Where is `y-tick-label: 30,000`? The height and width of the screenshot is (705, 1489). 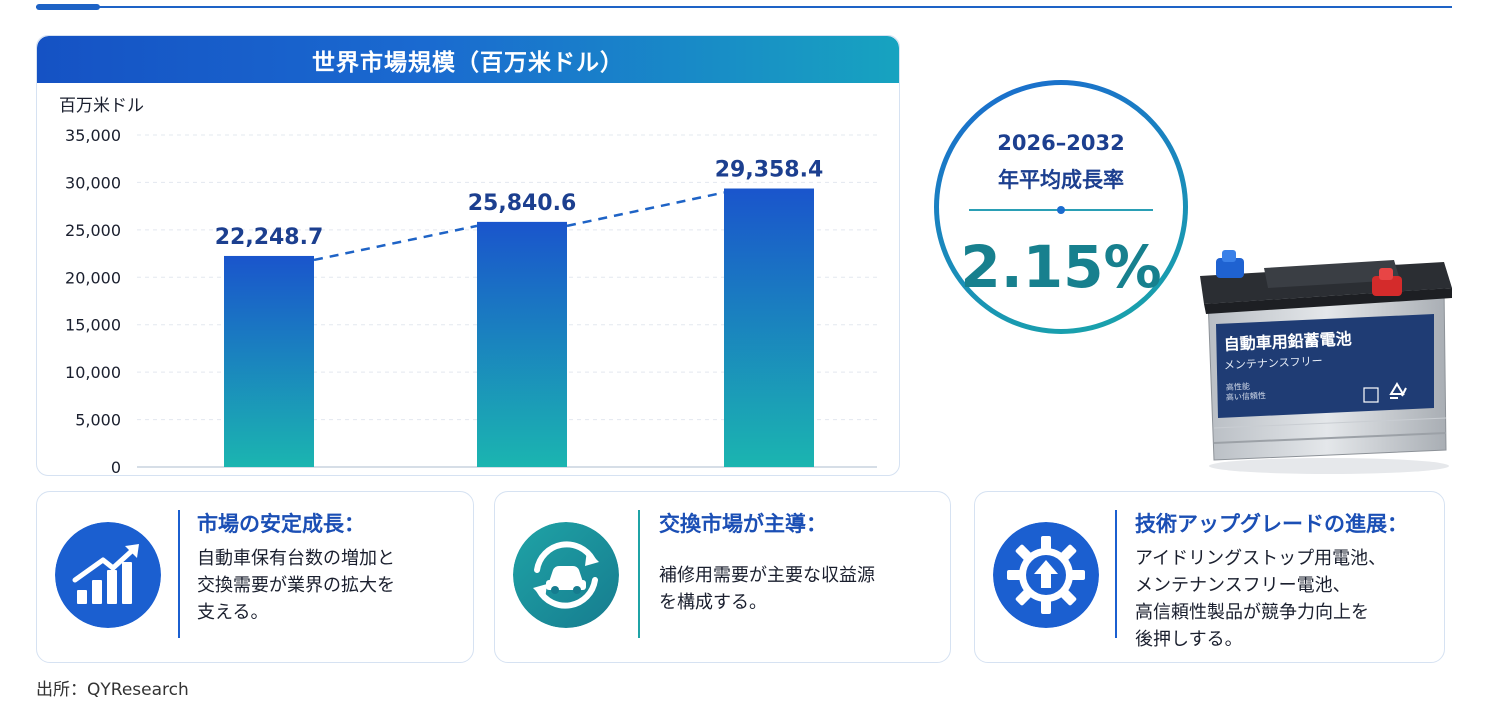
y-tick-label: 30,000 is located at coordinates (93, 182).